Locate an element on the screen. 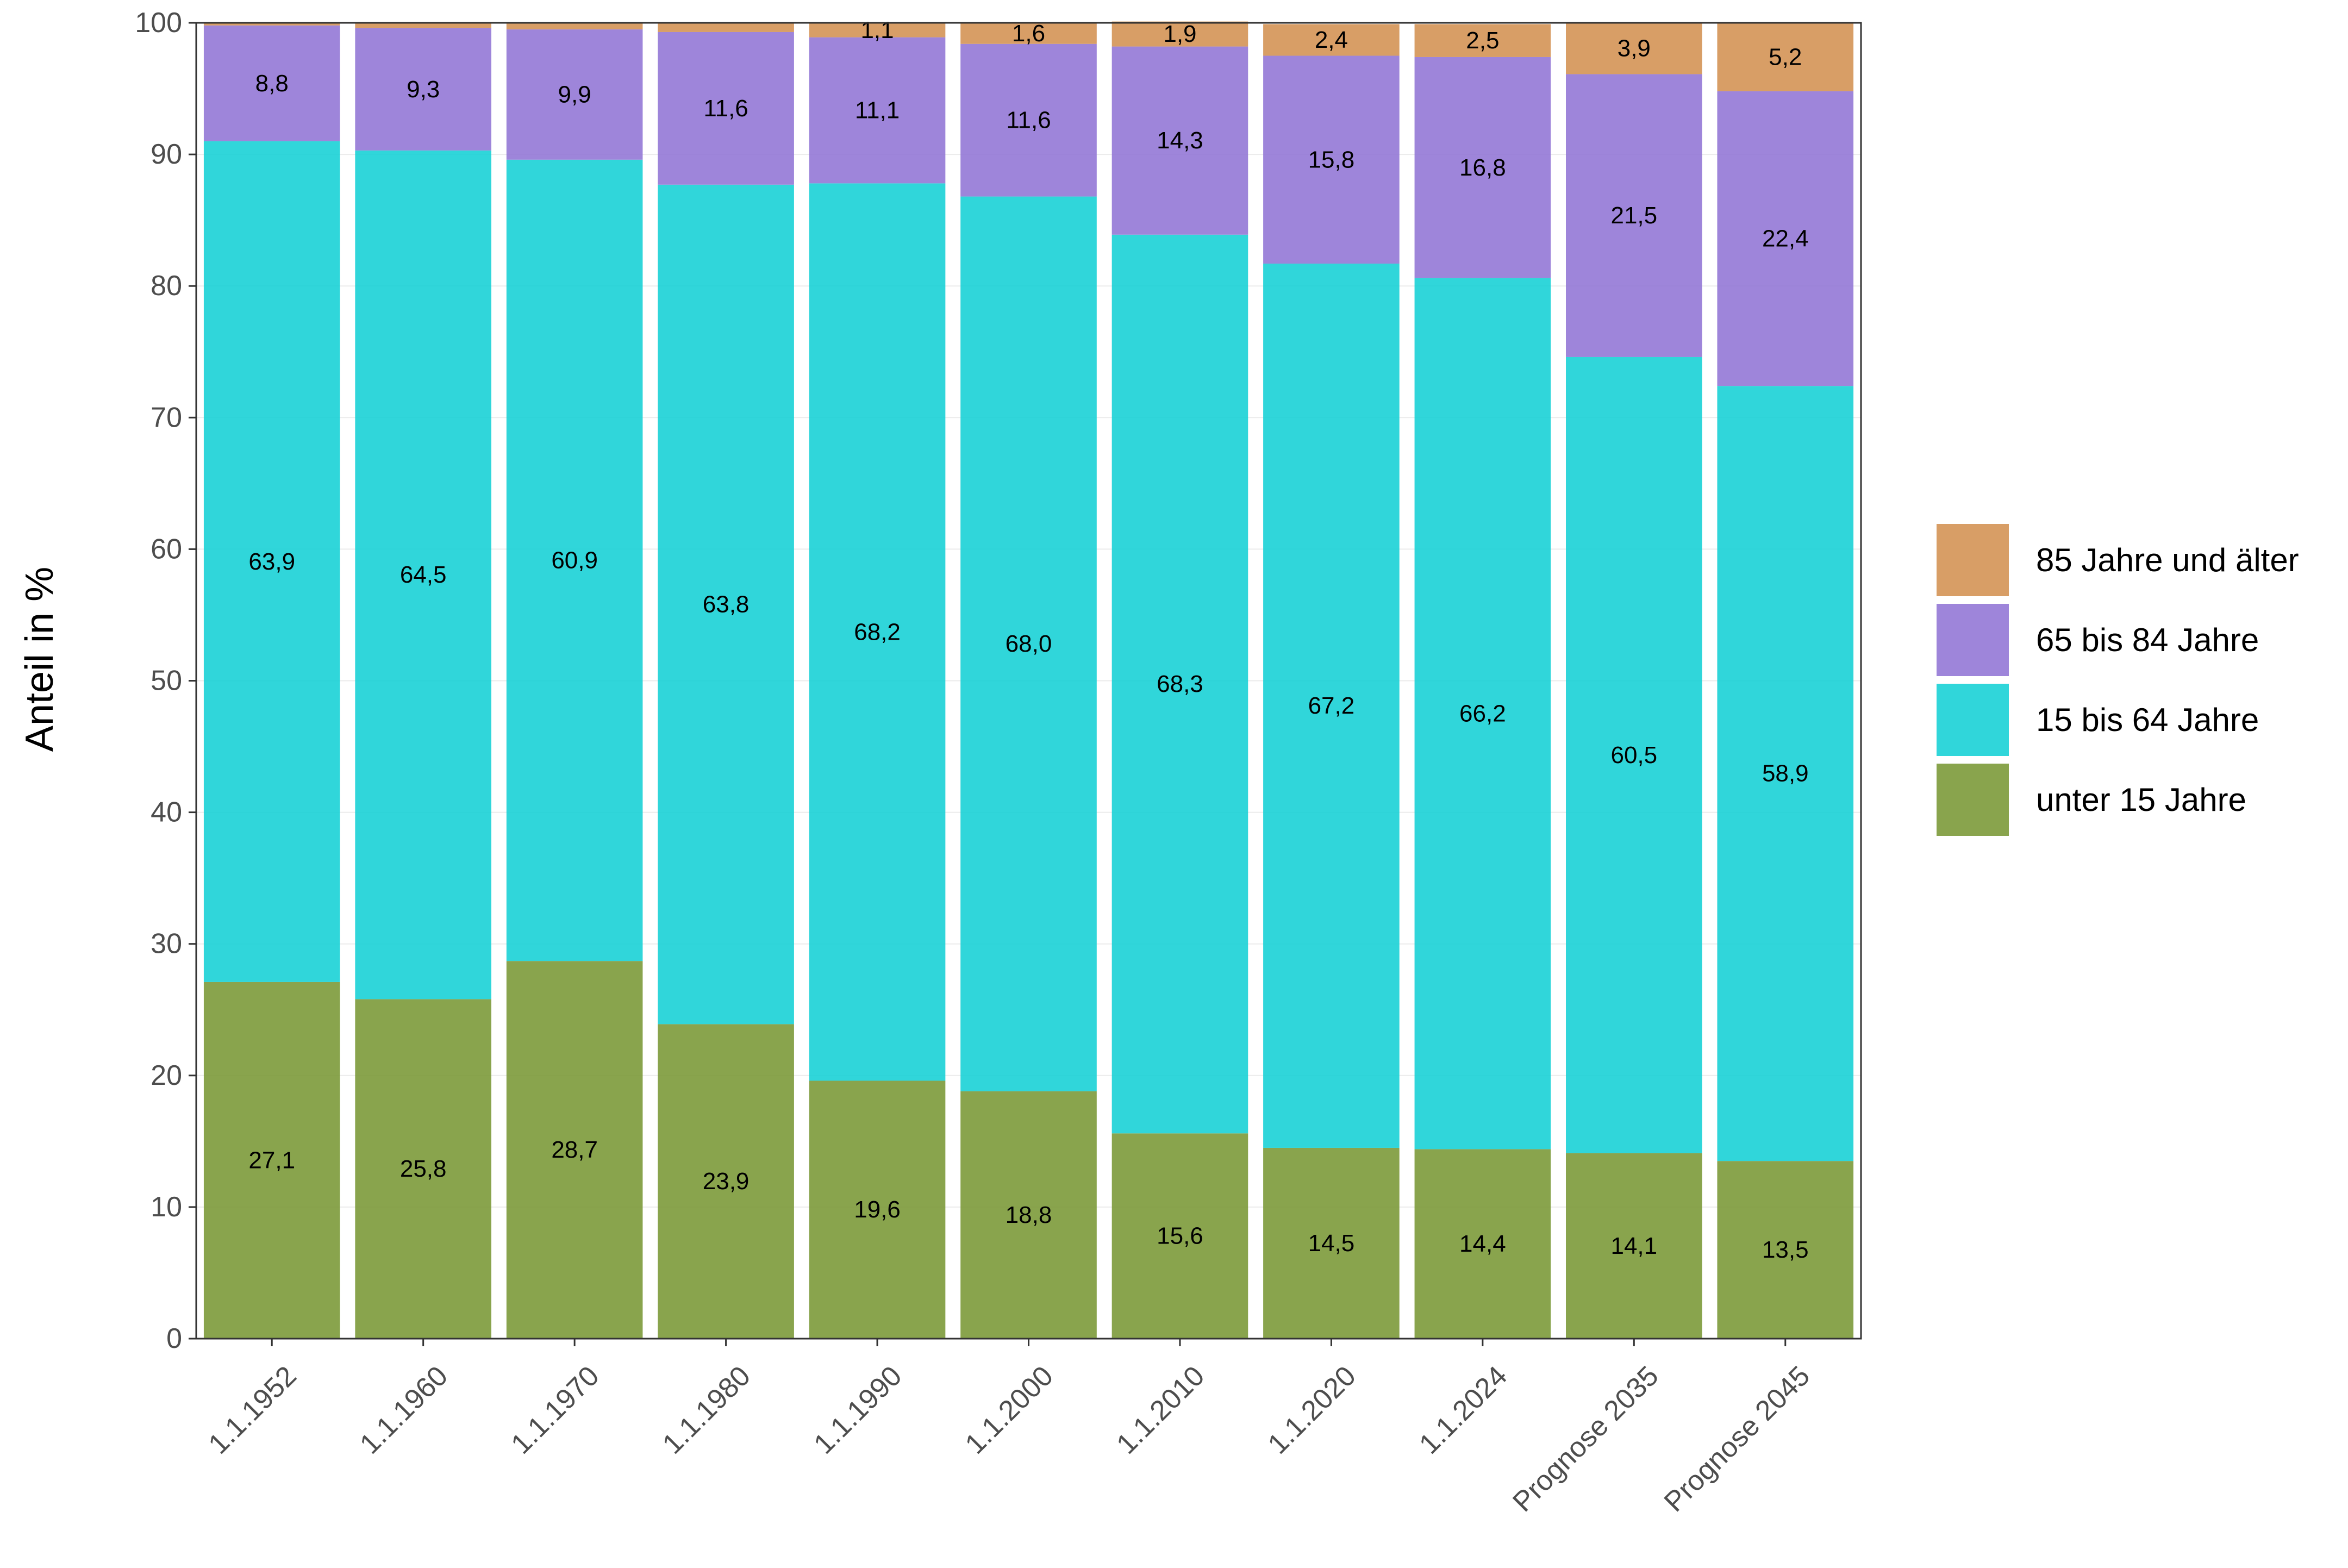 This screenshot has height=1568, width=2348. bar-1.1.1970-series-2 is located at coordinates (575, 94).